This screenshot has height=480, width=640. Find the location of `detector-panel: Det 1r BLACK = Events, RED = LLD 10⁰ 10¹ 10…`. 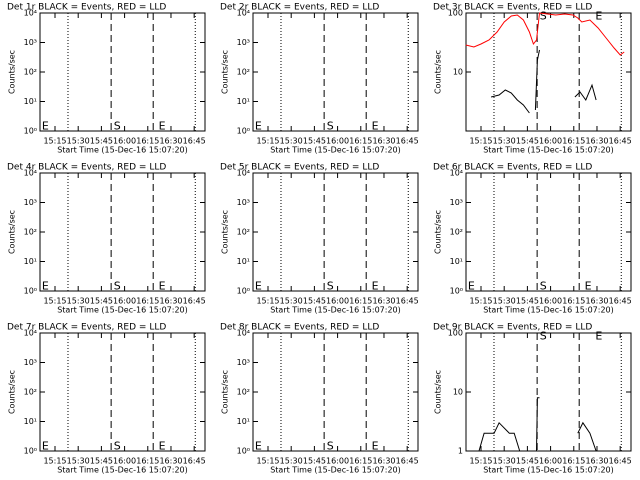

detector-panel: Det 1r BLACK = Events, RED = LLD 10⁰ 10¹ 10… is located at coordinates (106, 79).